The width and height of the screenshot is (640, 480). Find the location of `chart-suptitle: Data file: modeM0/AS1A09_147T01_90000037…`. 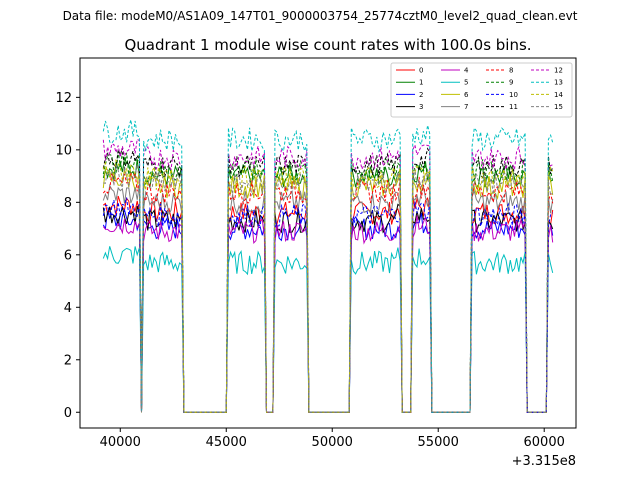

chart-suptitle: Data file: modeM0/AS1A09_147T01_90000037… is located at coordinates (320, 16).